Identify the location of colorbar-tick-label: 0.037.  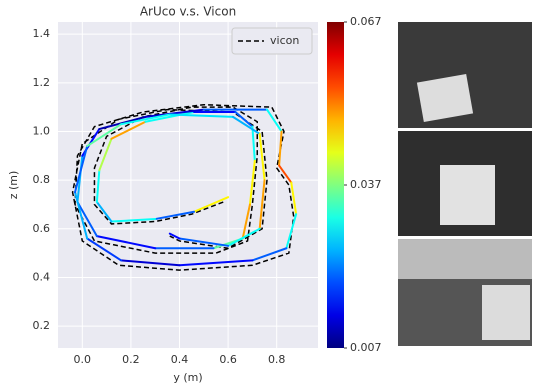
(366, 184).